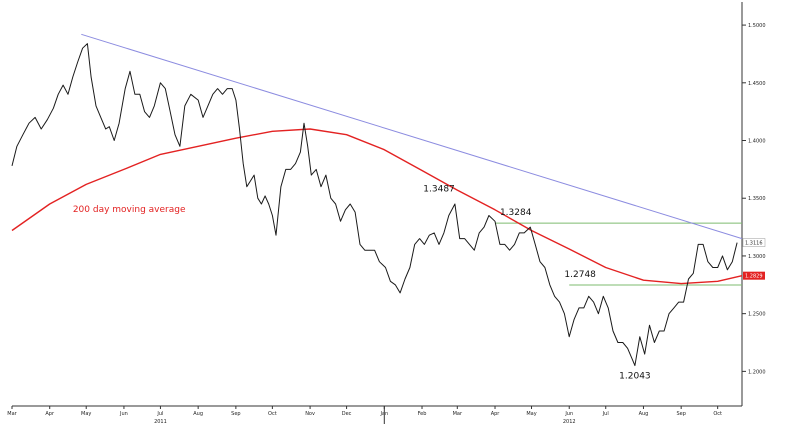  I want to click on y-tick-label: 1.2500, so click(757, 315).